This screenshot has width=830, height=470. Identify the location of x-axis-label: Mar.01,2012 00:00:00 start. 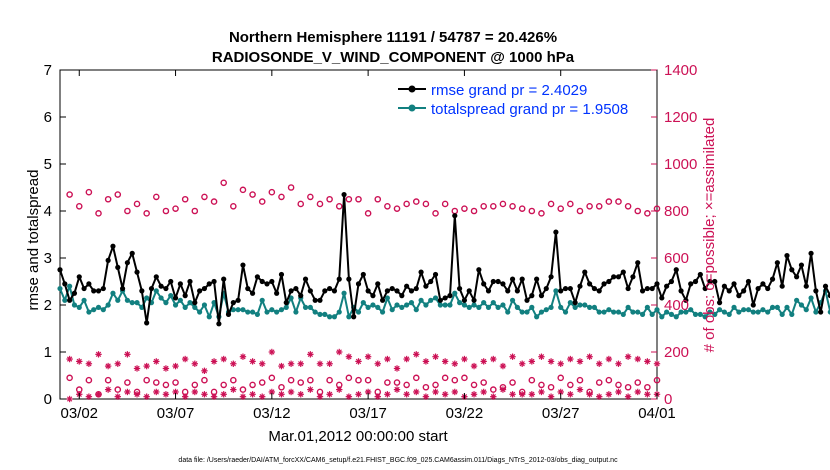
(358, 436).